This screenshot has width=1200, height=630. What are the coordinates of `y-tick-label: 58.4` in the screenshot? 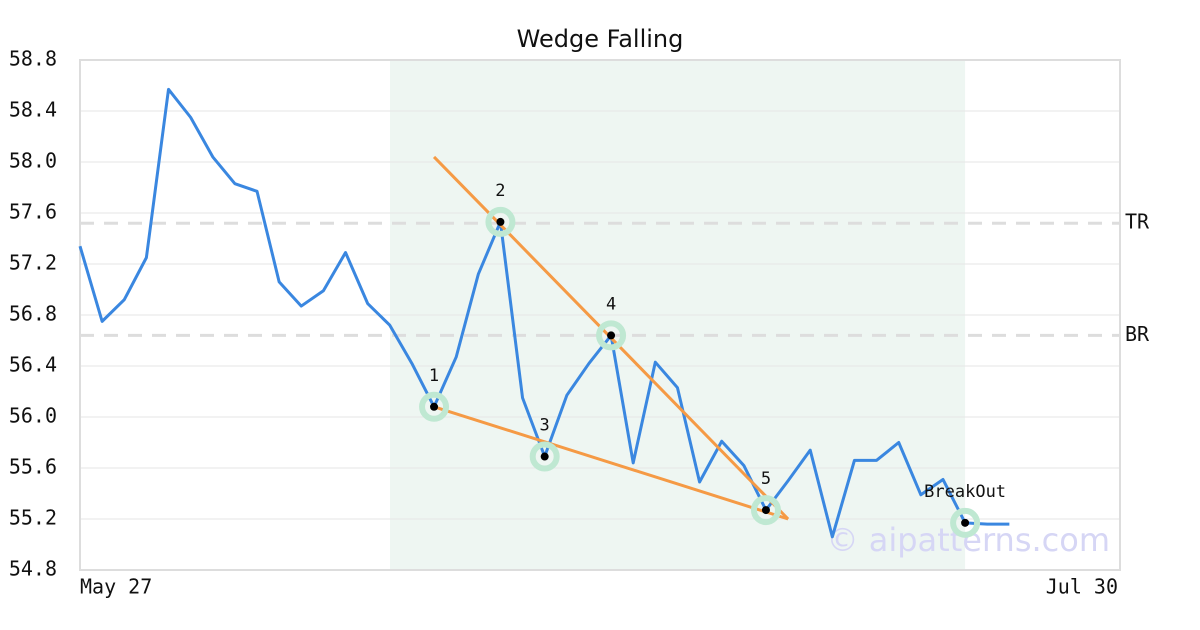 It's located at (33, 110).